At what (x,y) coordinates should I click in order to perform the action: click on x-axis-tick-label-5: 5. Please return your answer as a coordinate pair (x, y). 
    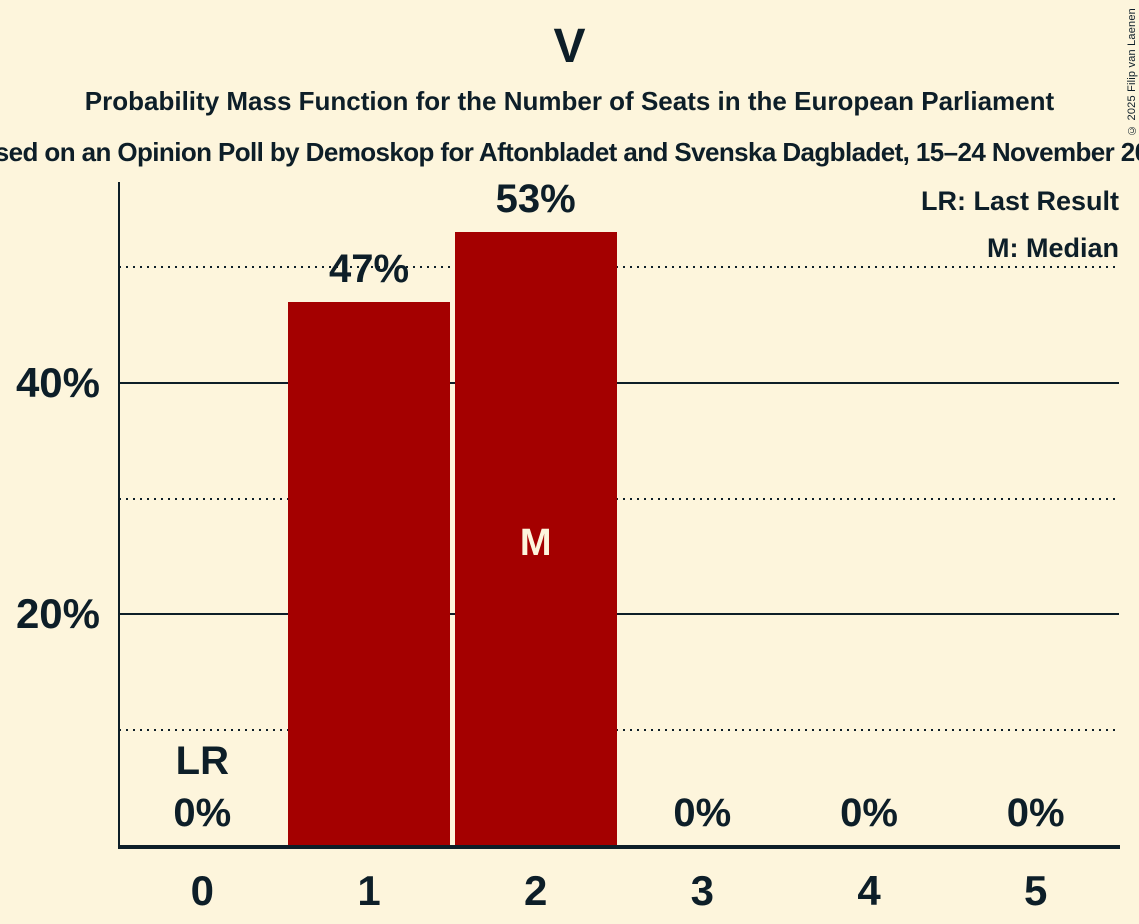
    Looking at the image, I should click on (1035, 890).